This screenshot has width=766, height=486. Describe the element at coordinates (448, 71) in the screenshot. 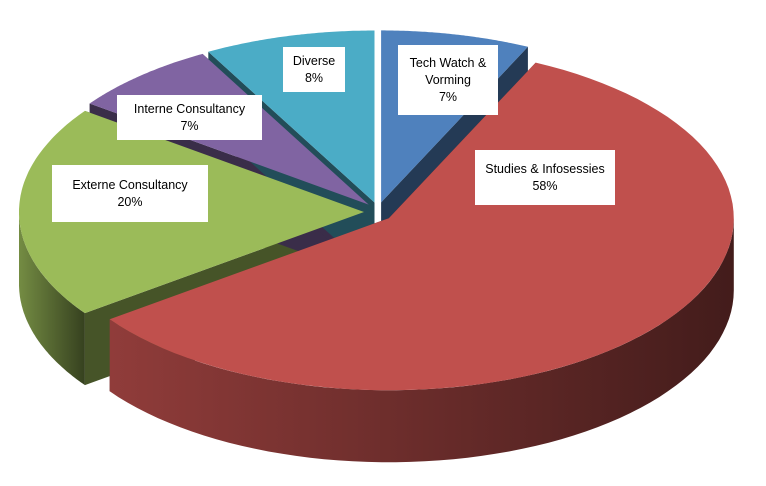

I see `category-label: Tech Watch & Vorming` at that location.